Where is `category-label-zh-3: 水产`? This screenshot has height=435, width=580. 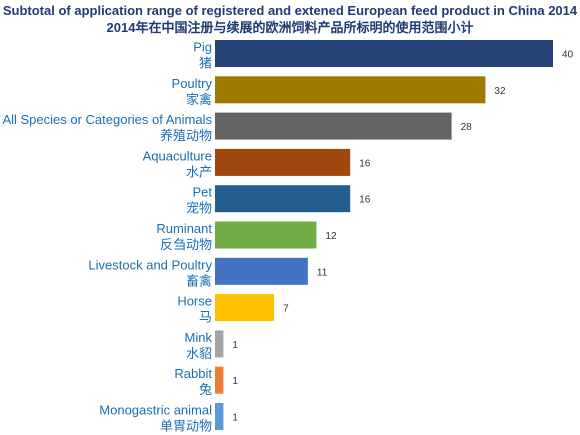 category-label-zh-3: 水产 is located at coordinates (199, 171).